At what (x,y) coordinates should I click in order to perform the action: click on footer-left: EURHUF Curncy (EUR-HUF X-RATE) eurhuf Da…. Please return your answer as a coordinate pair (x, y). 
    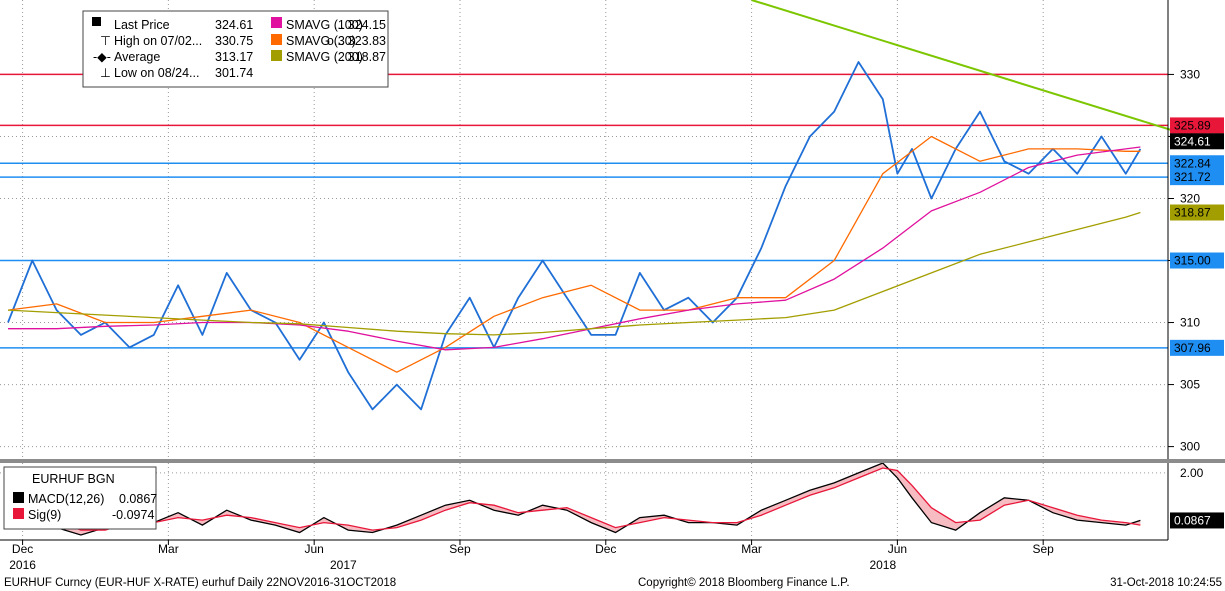
    Looking at the image, I should click on (200, 583).